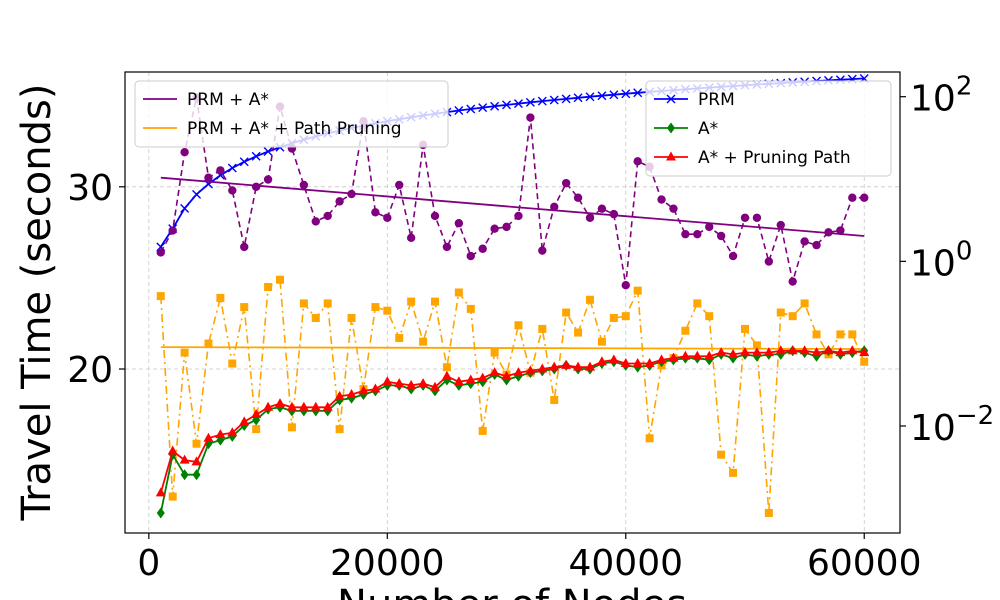  What do you see at coordinates (387, 563) in the screenshot?
I see `x-tick-label: 20000` at bounding box center [387, 563].